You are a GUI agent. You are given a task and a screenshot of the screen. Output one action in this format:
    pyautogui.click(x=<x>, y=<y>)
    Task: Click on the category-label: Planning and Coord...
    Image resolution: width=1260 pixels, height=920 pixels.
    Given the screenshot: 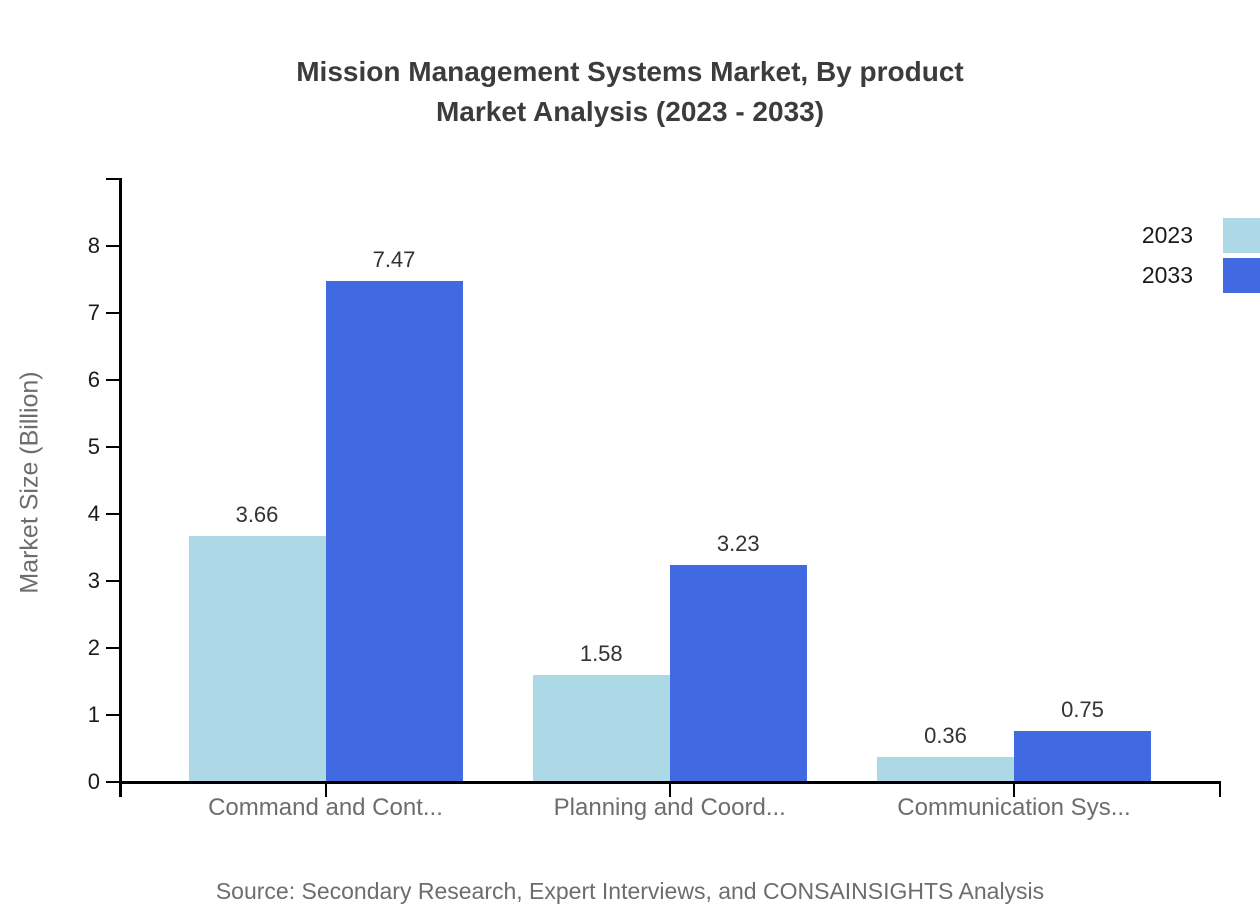 What is the action you would take?
    pyautogui.click(x=669, y=807)
    